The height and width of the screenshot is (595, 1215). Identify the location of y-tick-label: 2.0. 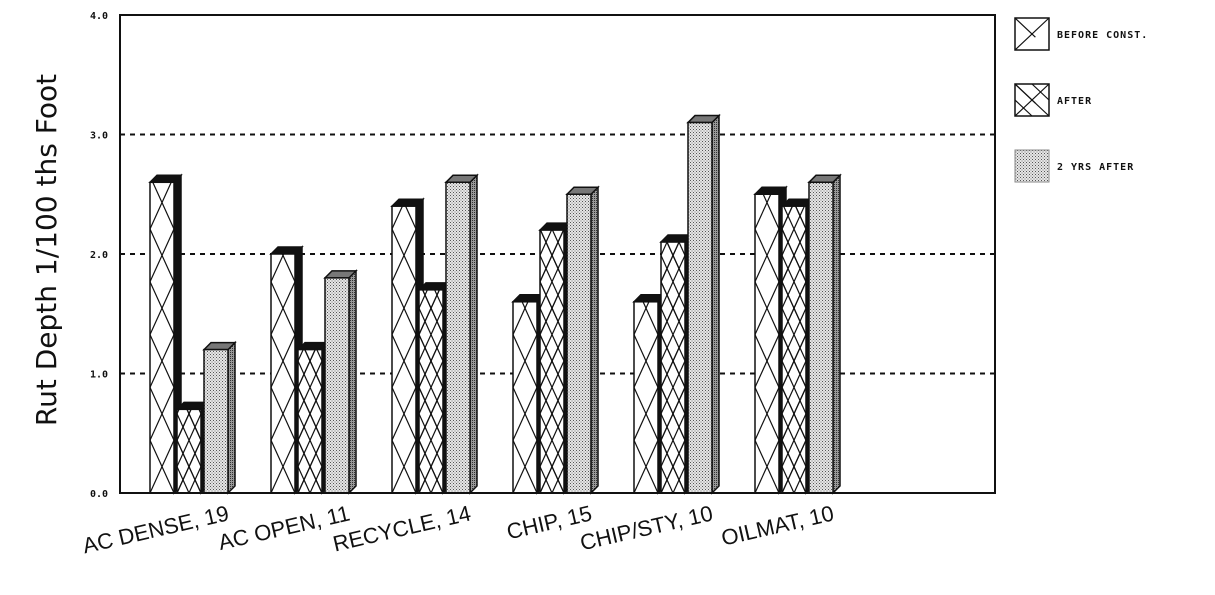
(99, 255).